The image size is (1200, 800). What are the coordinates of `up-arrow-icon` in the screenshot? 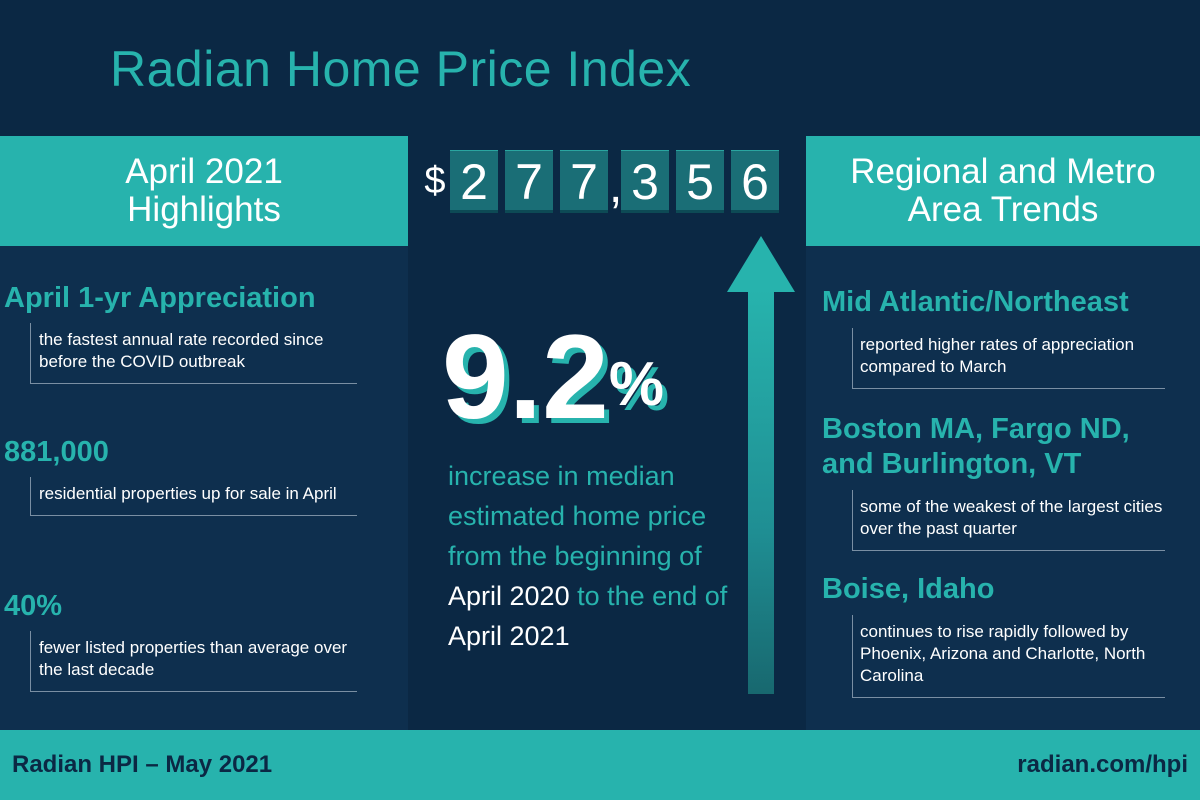 It's located at (761, 264).